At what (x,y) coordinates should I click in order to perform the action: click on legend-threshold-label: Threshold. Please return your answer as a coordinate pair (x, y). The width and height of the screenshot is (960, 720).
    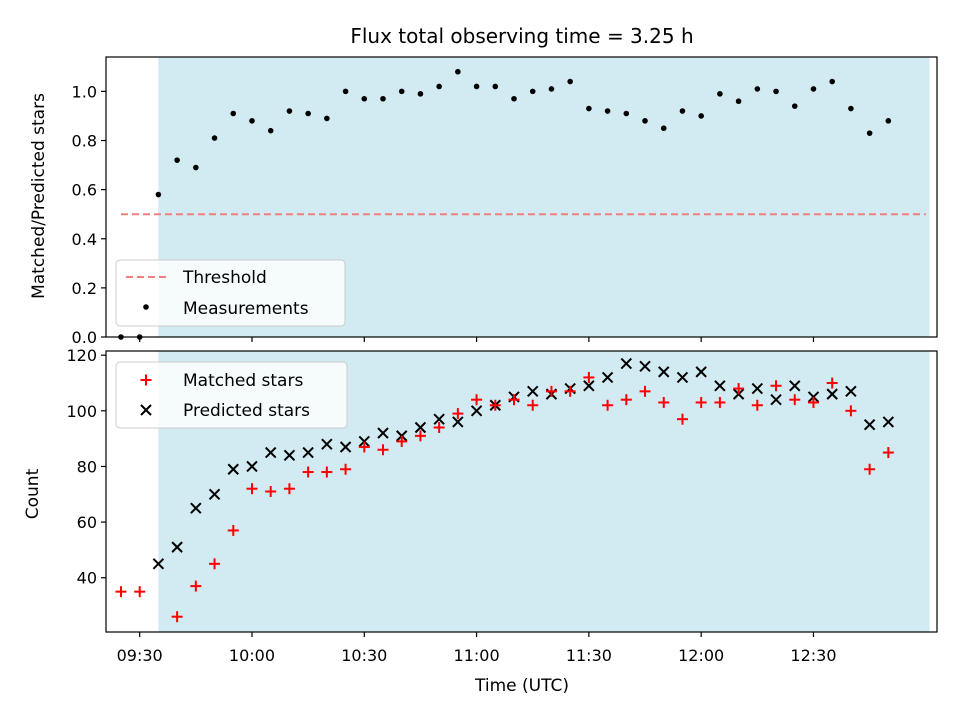
    Looking at the image, I should click on (224, 278).